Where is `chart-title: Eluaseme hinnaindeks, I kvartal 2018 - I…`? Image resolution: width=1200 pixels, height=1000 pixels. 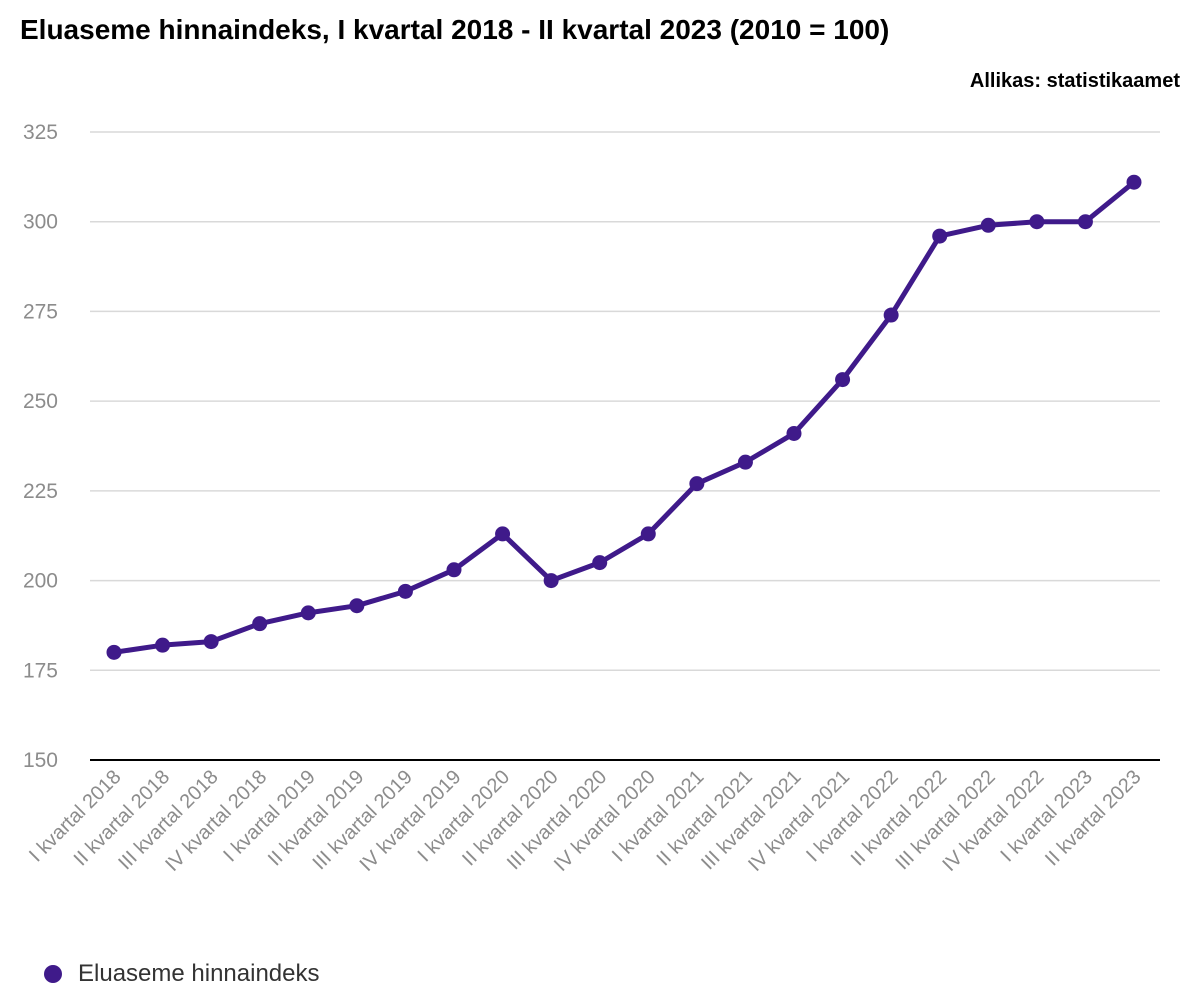
chart-title: Eluaseme hinnaindeks, I kvartal 2018 - I… is located at coordinates (455, 29).